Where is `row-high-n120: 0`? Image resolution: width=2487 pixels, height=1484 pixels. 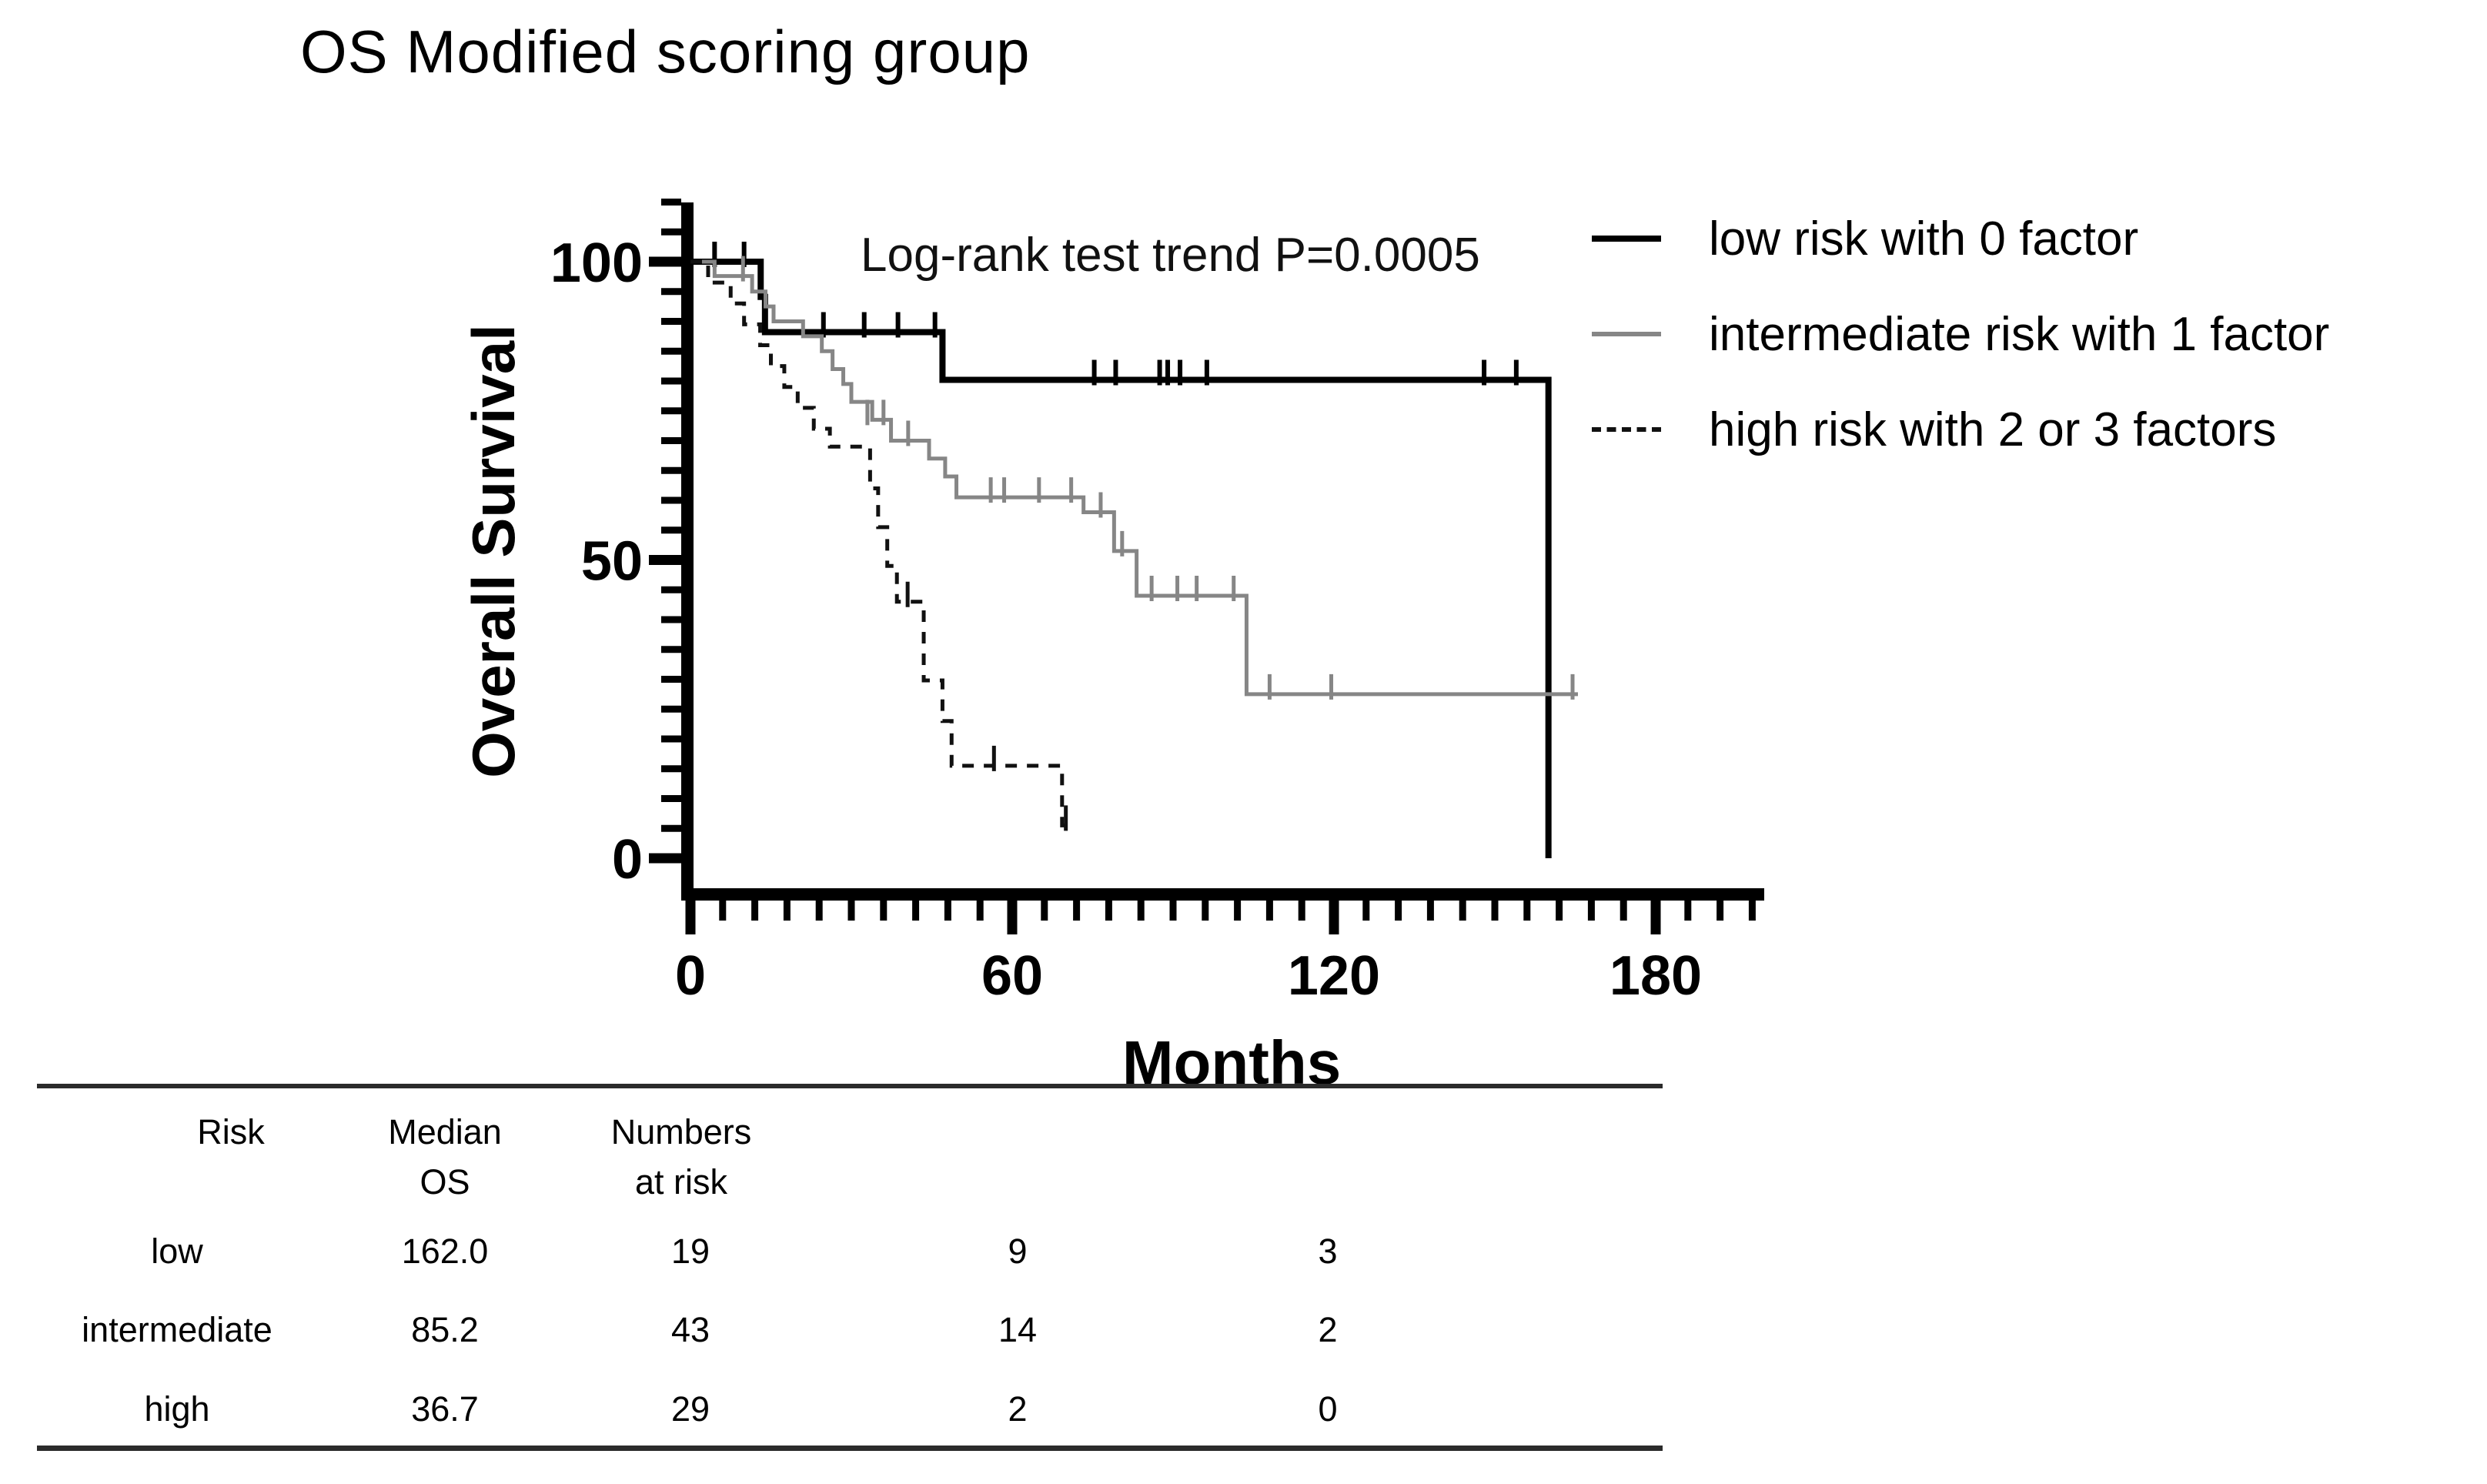
row-high-n120: 0 is located at coordinates (1328, 1409).